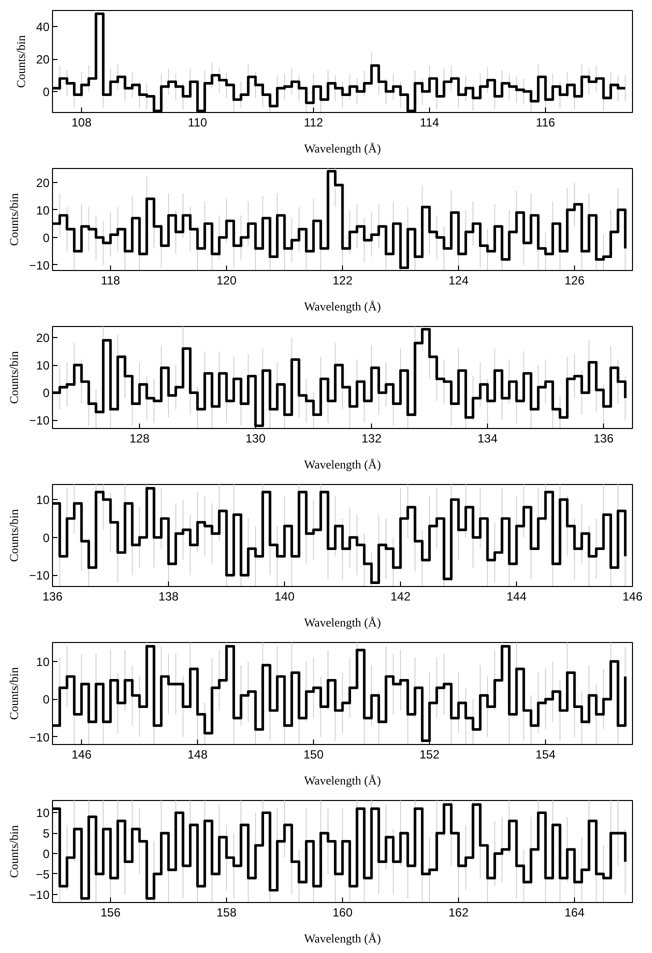 This screenshot has width=652, height=953. What do you see at coordinates (198, 123) in the screenshot?
I see `x-tick-label: 110` at bounding box center [198, 123].